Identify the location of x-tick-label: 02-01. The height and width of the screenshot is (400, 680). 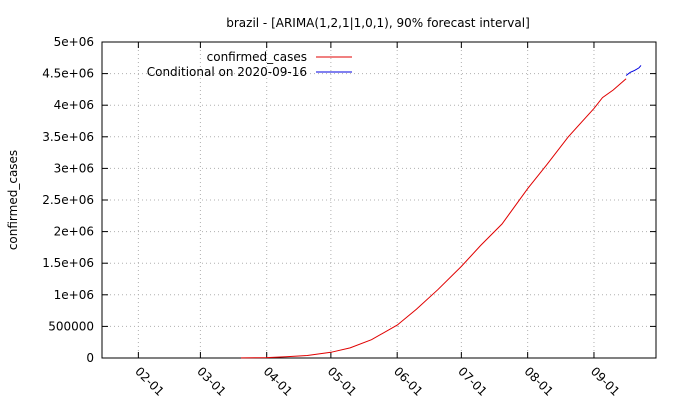
(149, 381).